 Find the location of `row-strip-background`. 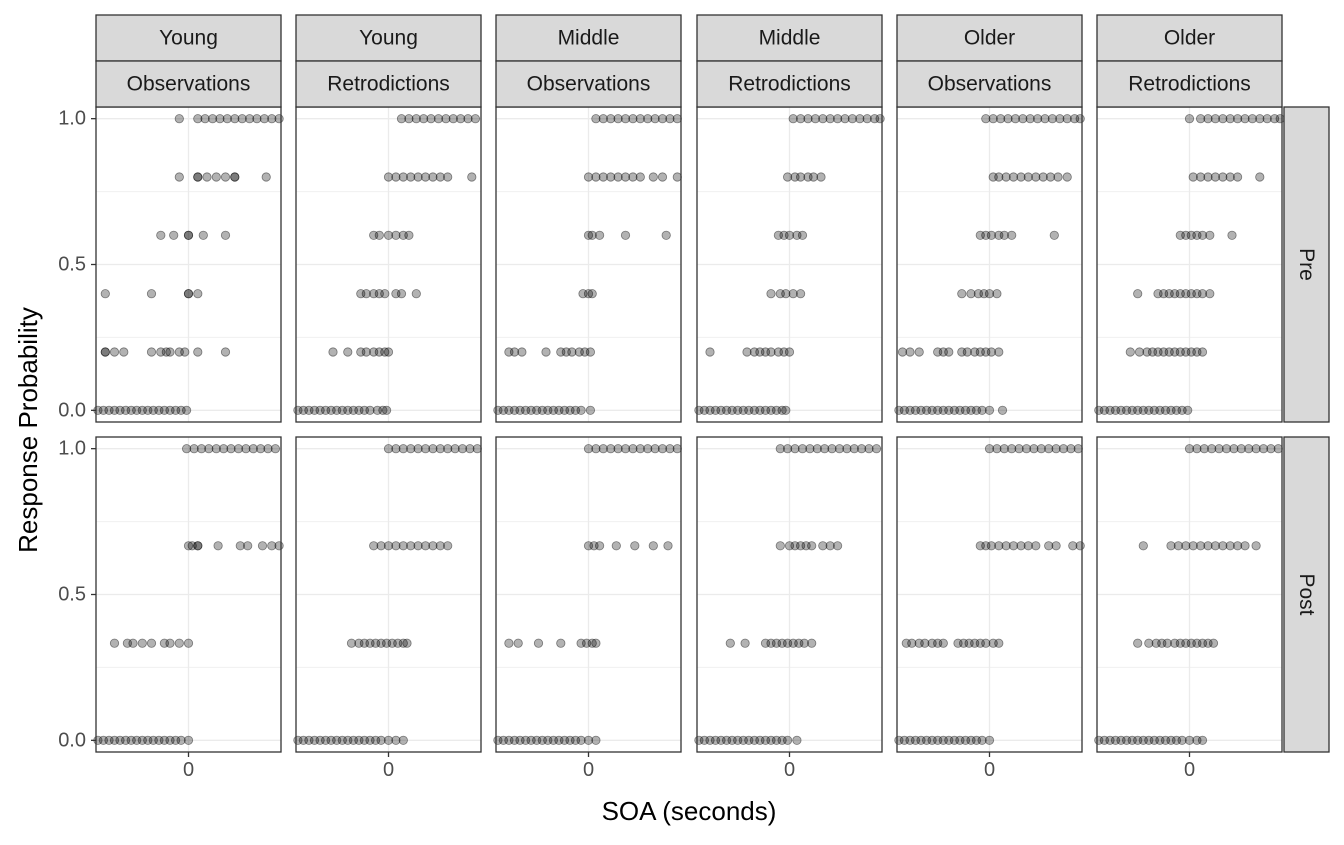

row-strip-background is located at coordinates (1306, 594).